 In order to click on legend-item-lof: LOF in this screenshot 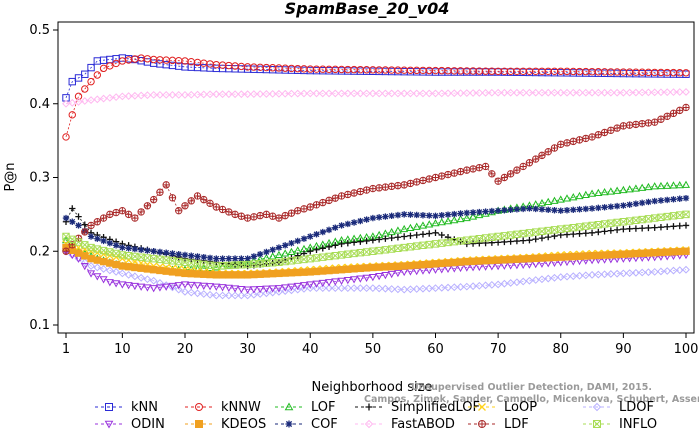, I will do `click(305, 407)`.